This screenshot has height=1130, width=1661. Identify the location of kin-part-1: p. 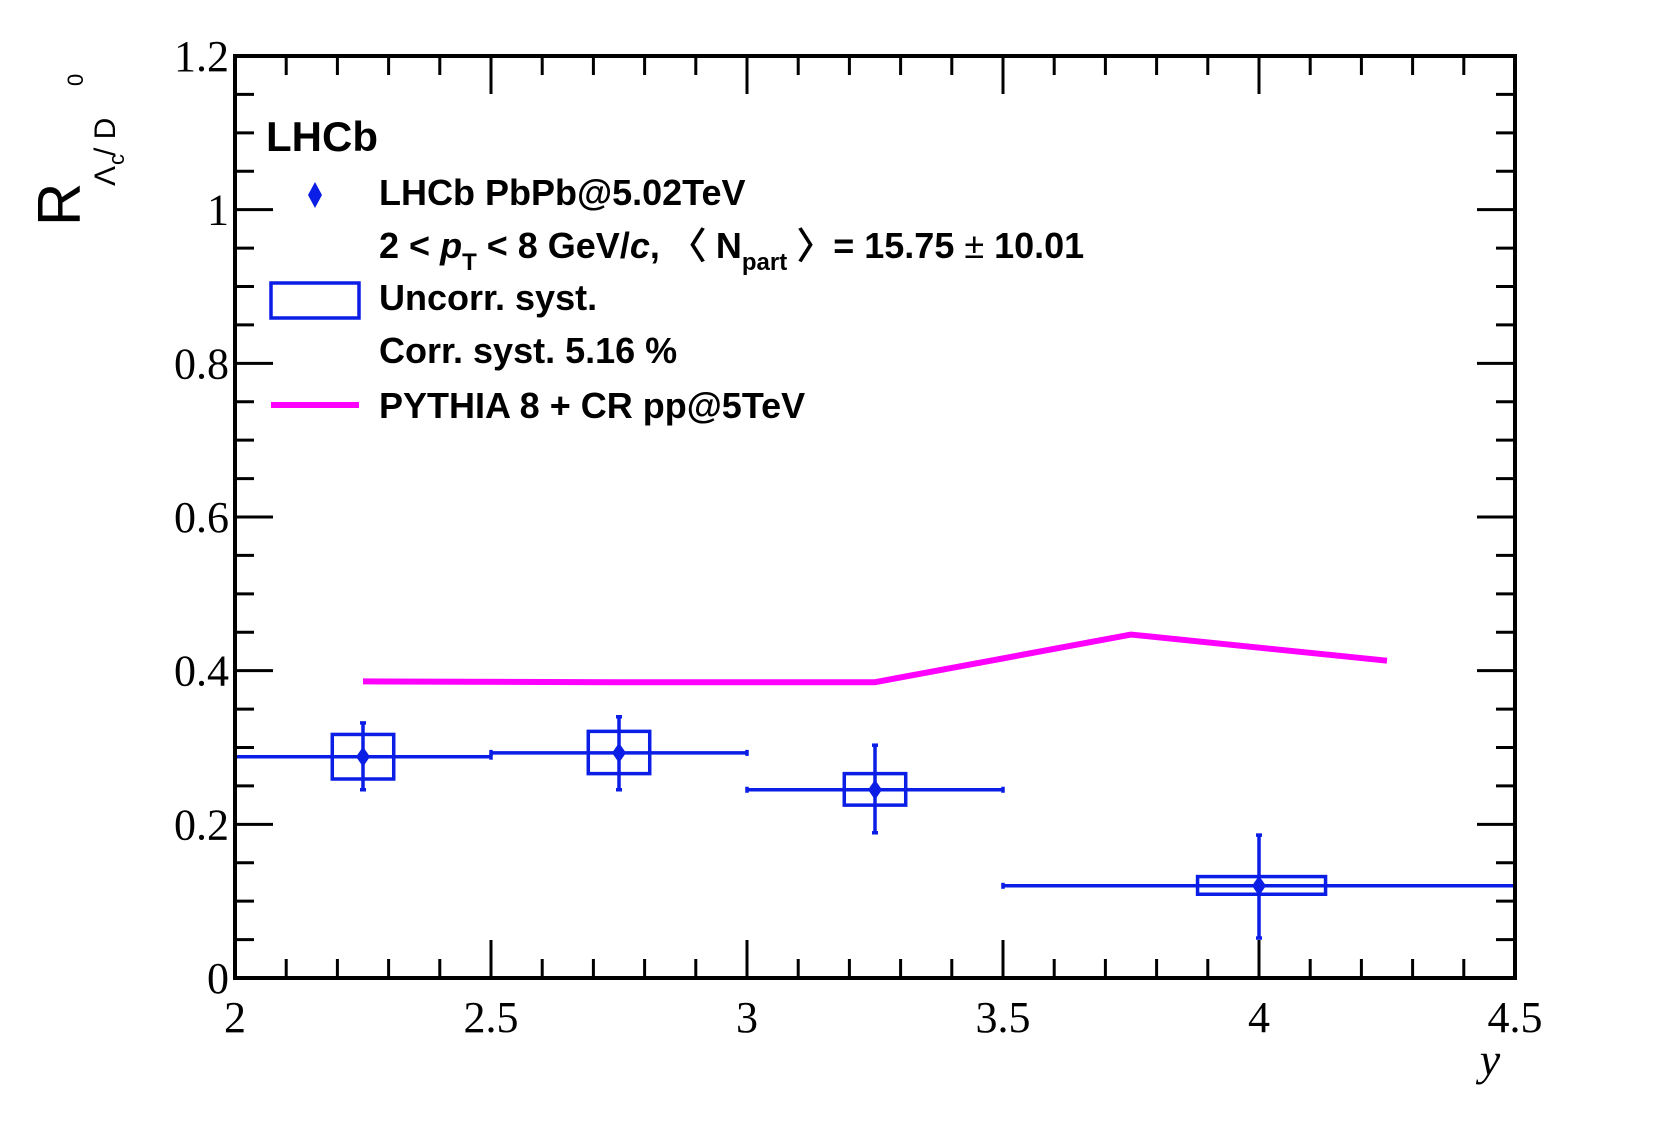
(450, 245).